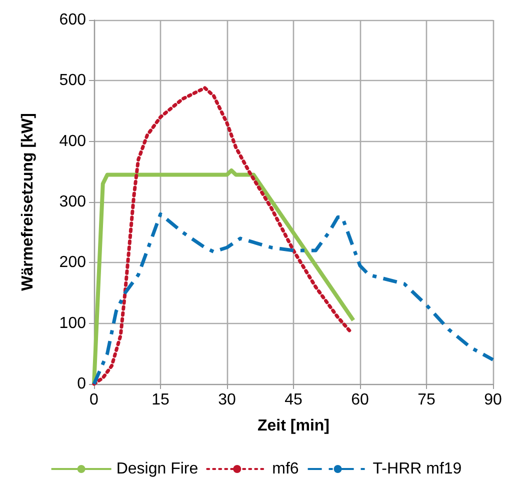 The width and height of the screenshot is (512, 484). I want to click on legend-label: mf6, so click(285, 469).